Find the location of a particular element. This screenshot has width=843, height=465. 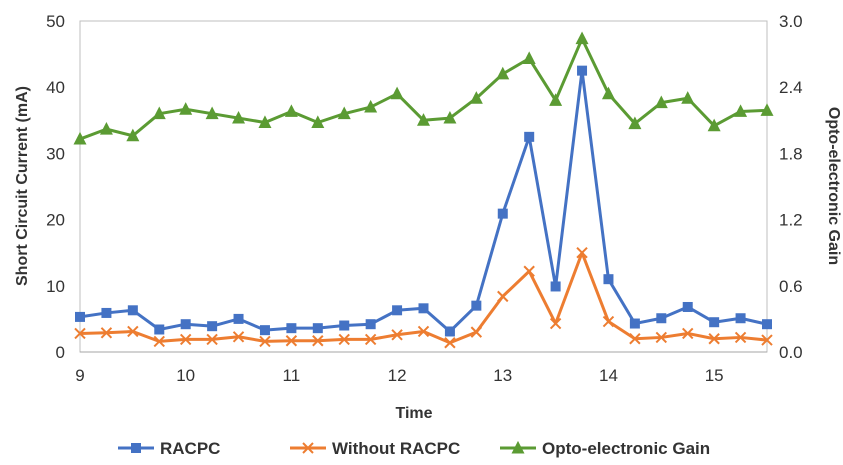

legend-label: RACPC is located at coordinates (190, 448).